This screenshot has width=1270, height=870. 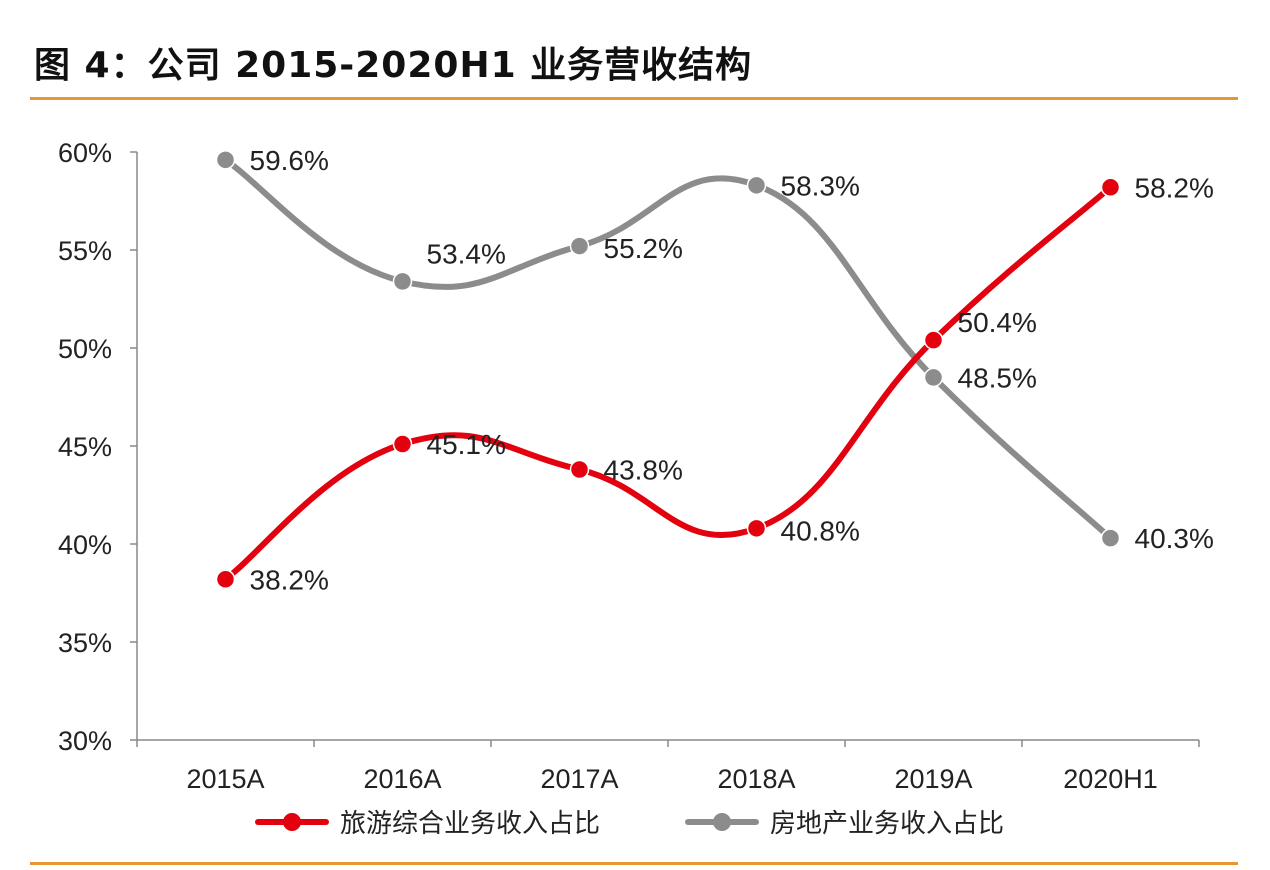 I want to click on data-label-tourism: 43.8%, so click(x=643, y=470).